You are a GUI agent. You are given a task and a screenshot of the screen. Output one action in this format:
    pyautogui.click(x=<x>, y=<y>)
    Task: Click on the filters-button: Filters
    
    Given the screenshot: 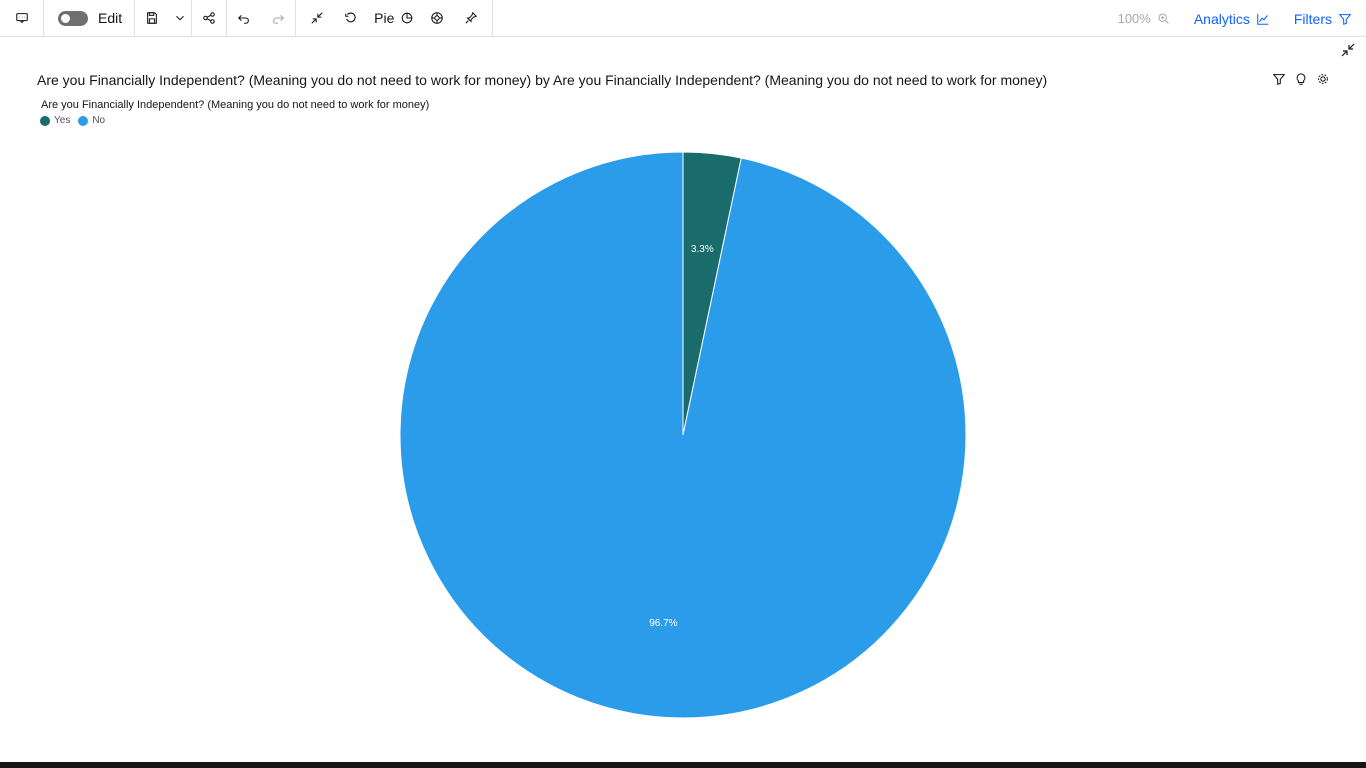 What is the action you would take?
    pyautogui.click(x=1323, y=19)
    